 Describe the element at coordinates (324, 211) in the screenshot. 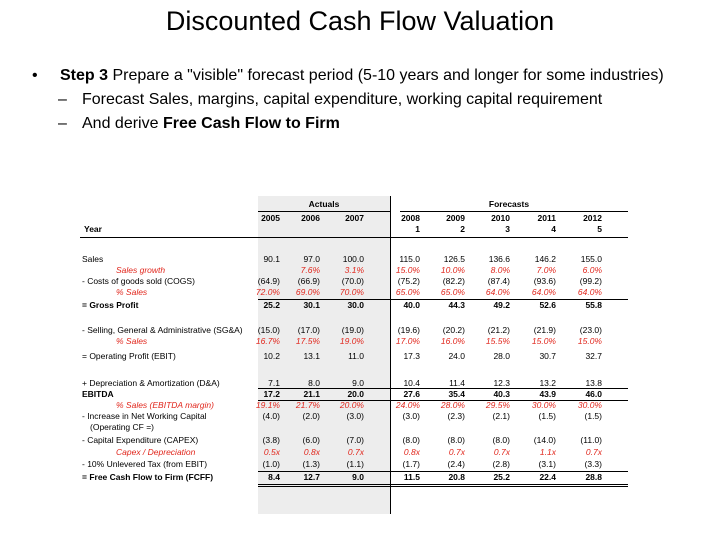

I see `actuals-rule` at that location.